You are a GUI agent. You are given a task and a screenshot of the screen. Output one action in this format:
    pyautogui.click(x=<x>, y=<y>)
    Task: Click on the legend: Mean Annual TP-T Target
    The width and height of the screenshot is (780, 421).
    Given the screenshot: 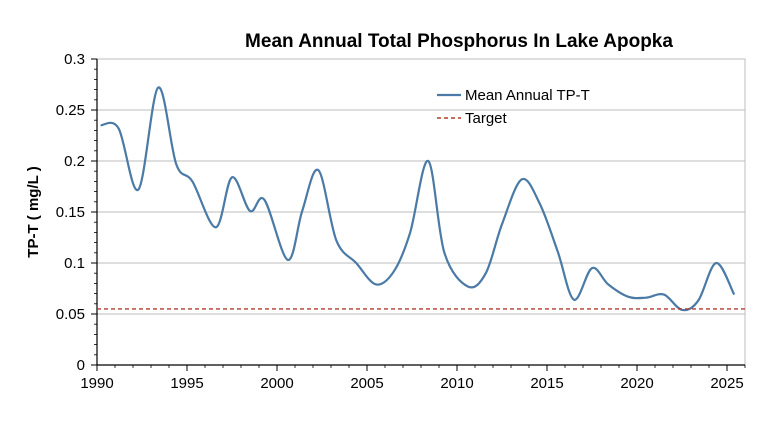 What is the action you would take?
    pyautogui.click(x=513, y=107)
    